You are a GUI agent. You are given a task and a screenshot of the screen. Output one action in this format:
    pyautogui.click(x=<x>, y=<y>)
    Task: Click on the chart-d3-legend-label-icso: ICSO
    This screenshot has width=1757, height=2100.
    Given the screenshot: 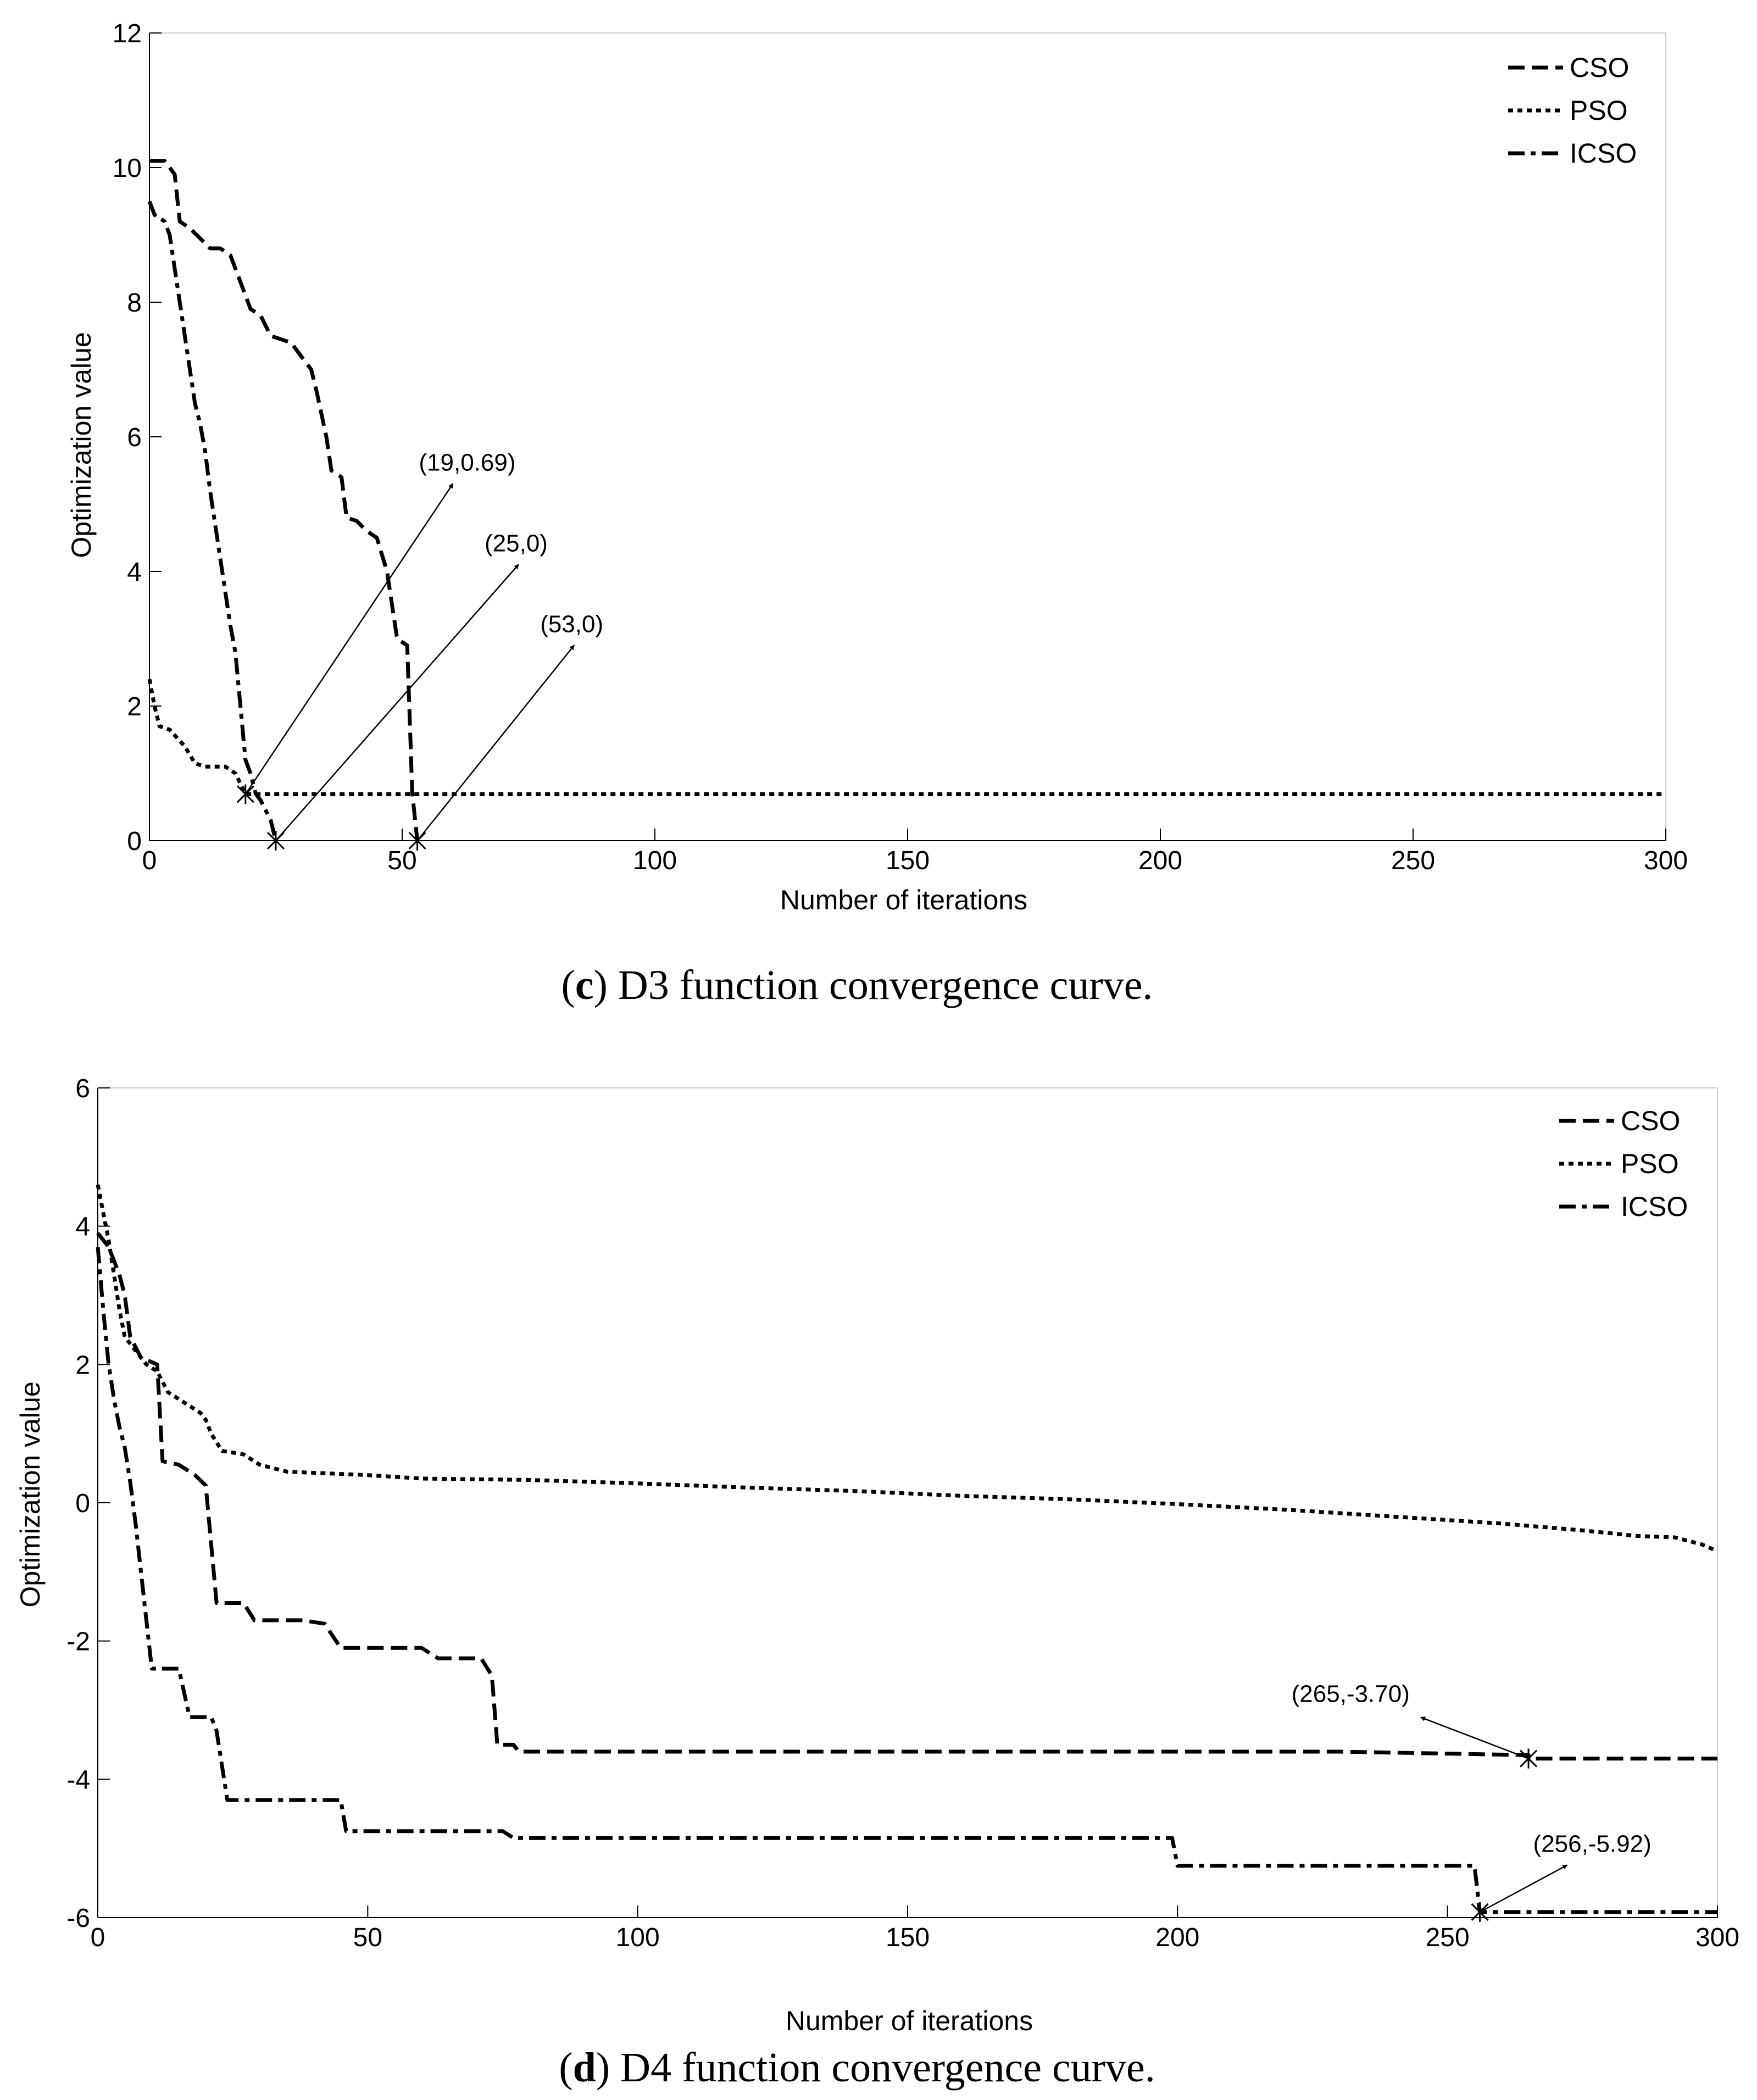 What is the action you would take?
    pyautogui.click(x=1603, y=154)
    